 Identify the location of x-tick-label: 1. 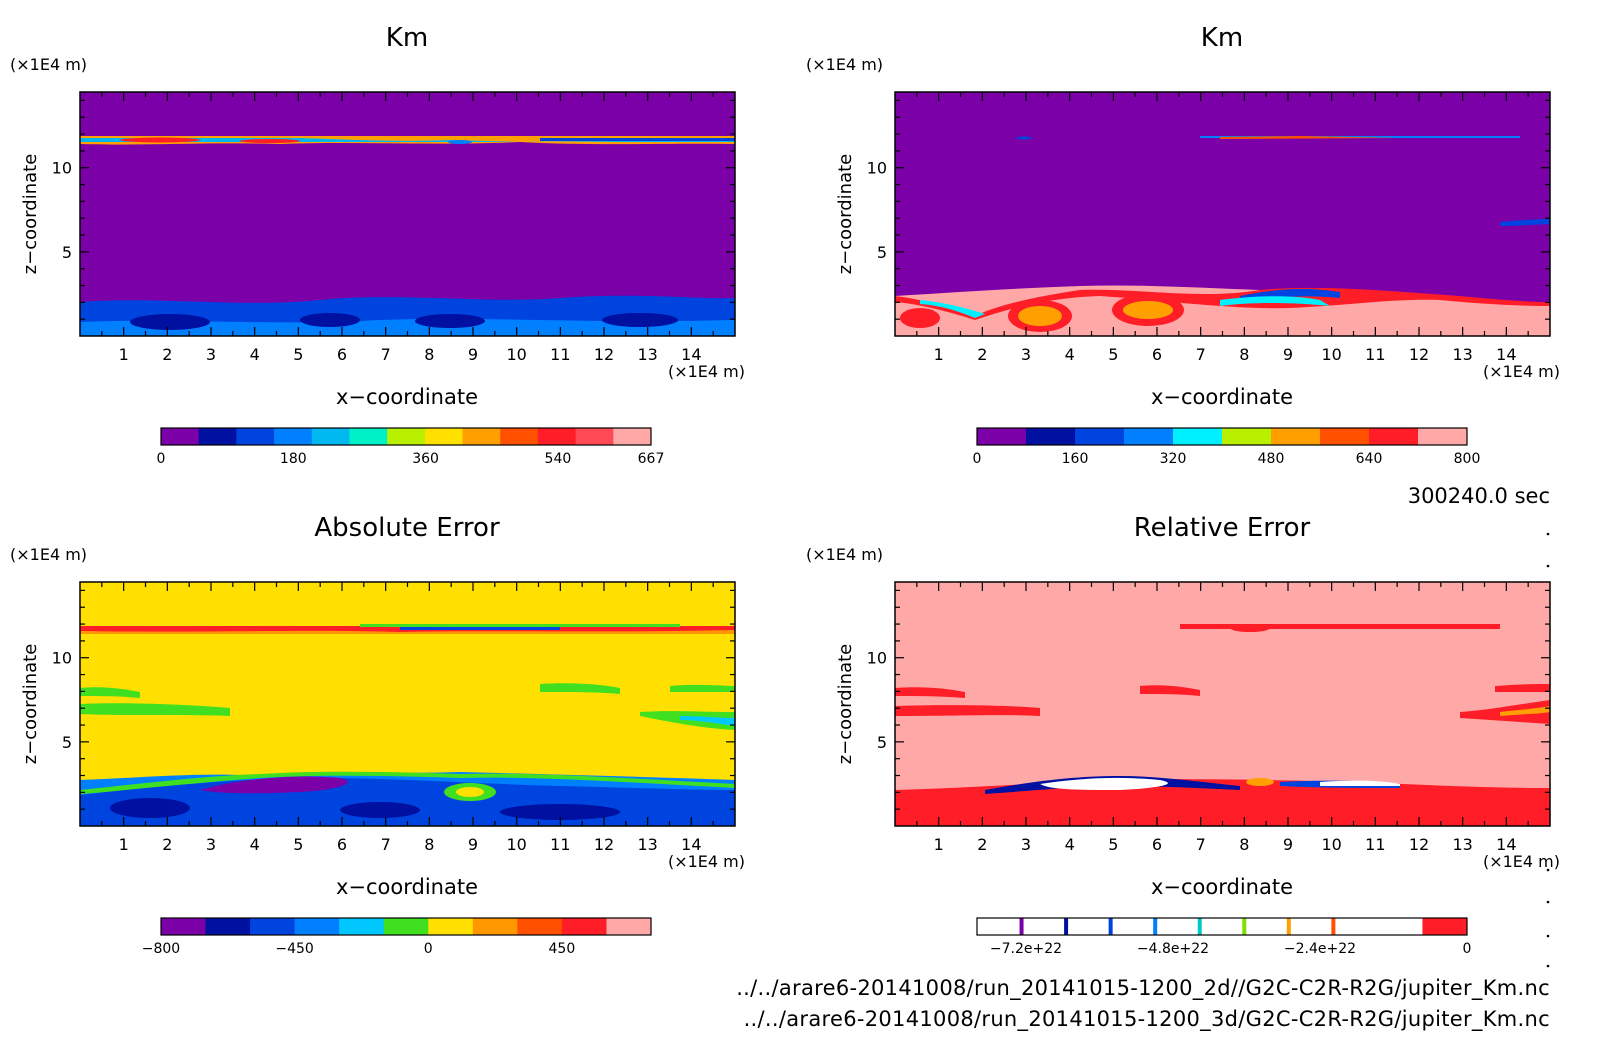
(124, 844).